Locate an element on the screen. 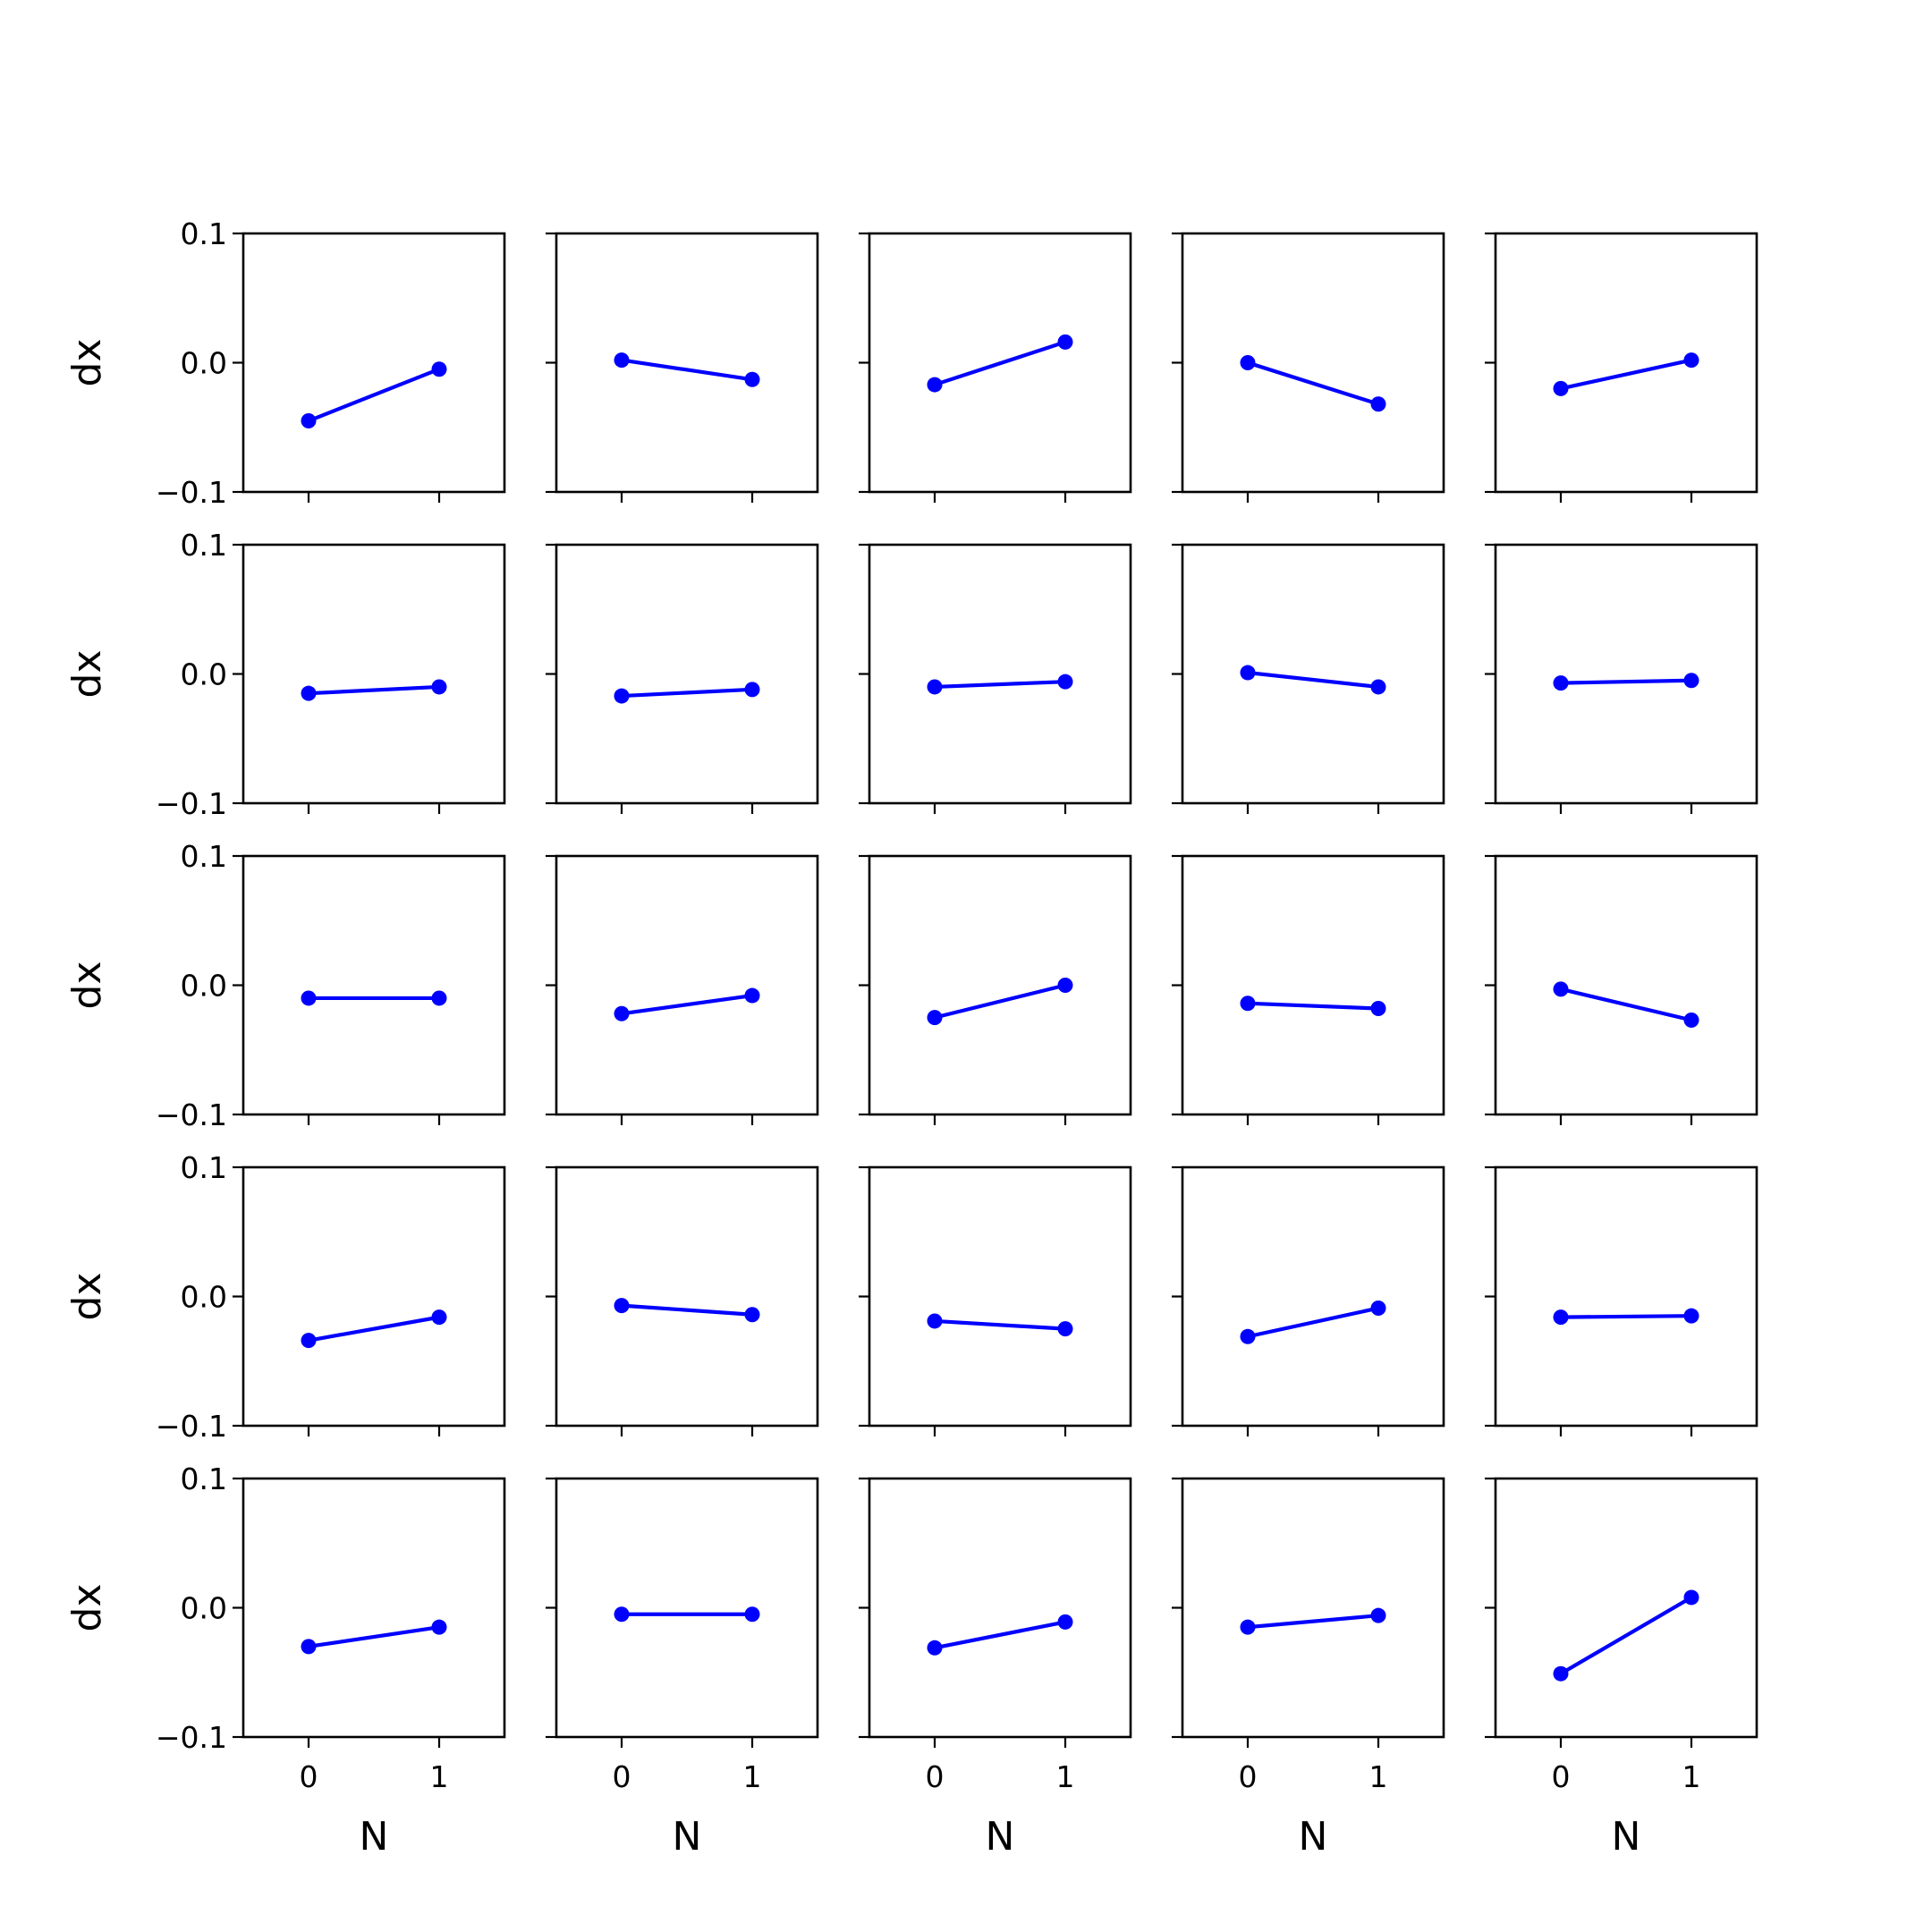 The width and height of the screenshot is (1932, 1932). subplot-r1-c1: −0.1 0.0 0.1 dx is located at coordinates (285, 363).